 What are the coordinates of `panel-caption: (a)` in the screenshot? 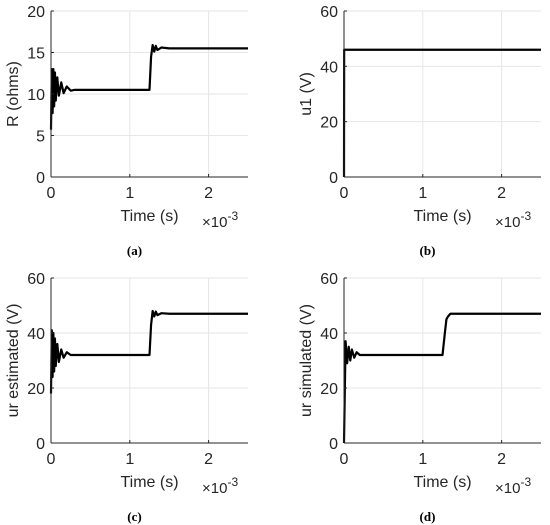 It's located at (134, 250).